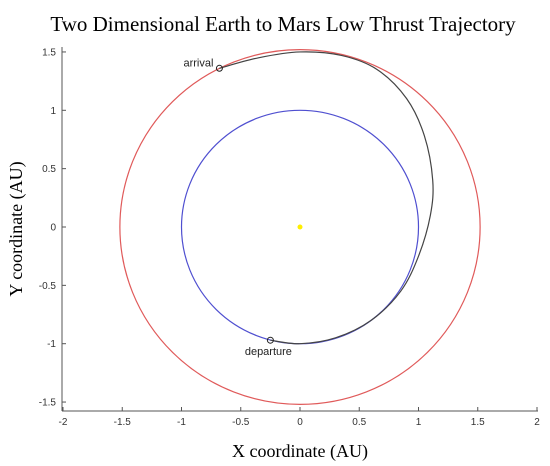  What do you see at coordinates (219, 68) in the screenshot?
I see `arrival-marker` at bounding box center [219, 68].